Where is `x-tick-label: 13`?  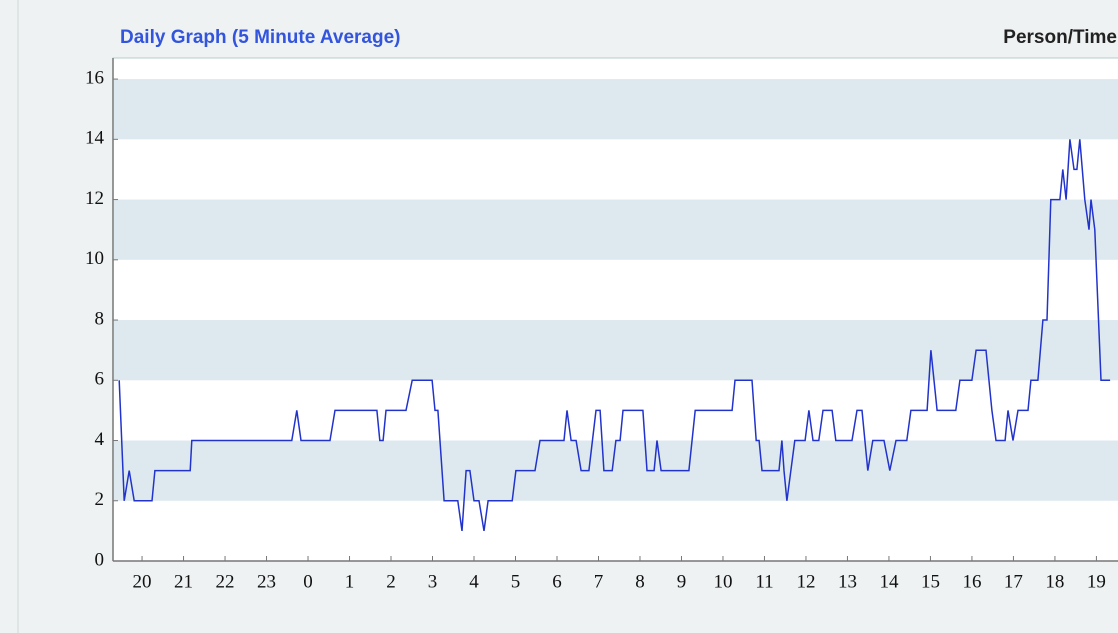 x-tick-label: 13 is located at coordinates (847, 581).